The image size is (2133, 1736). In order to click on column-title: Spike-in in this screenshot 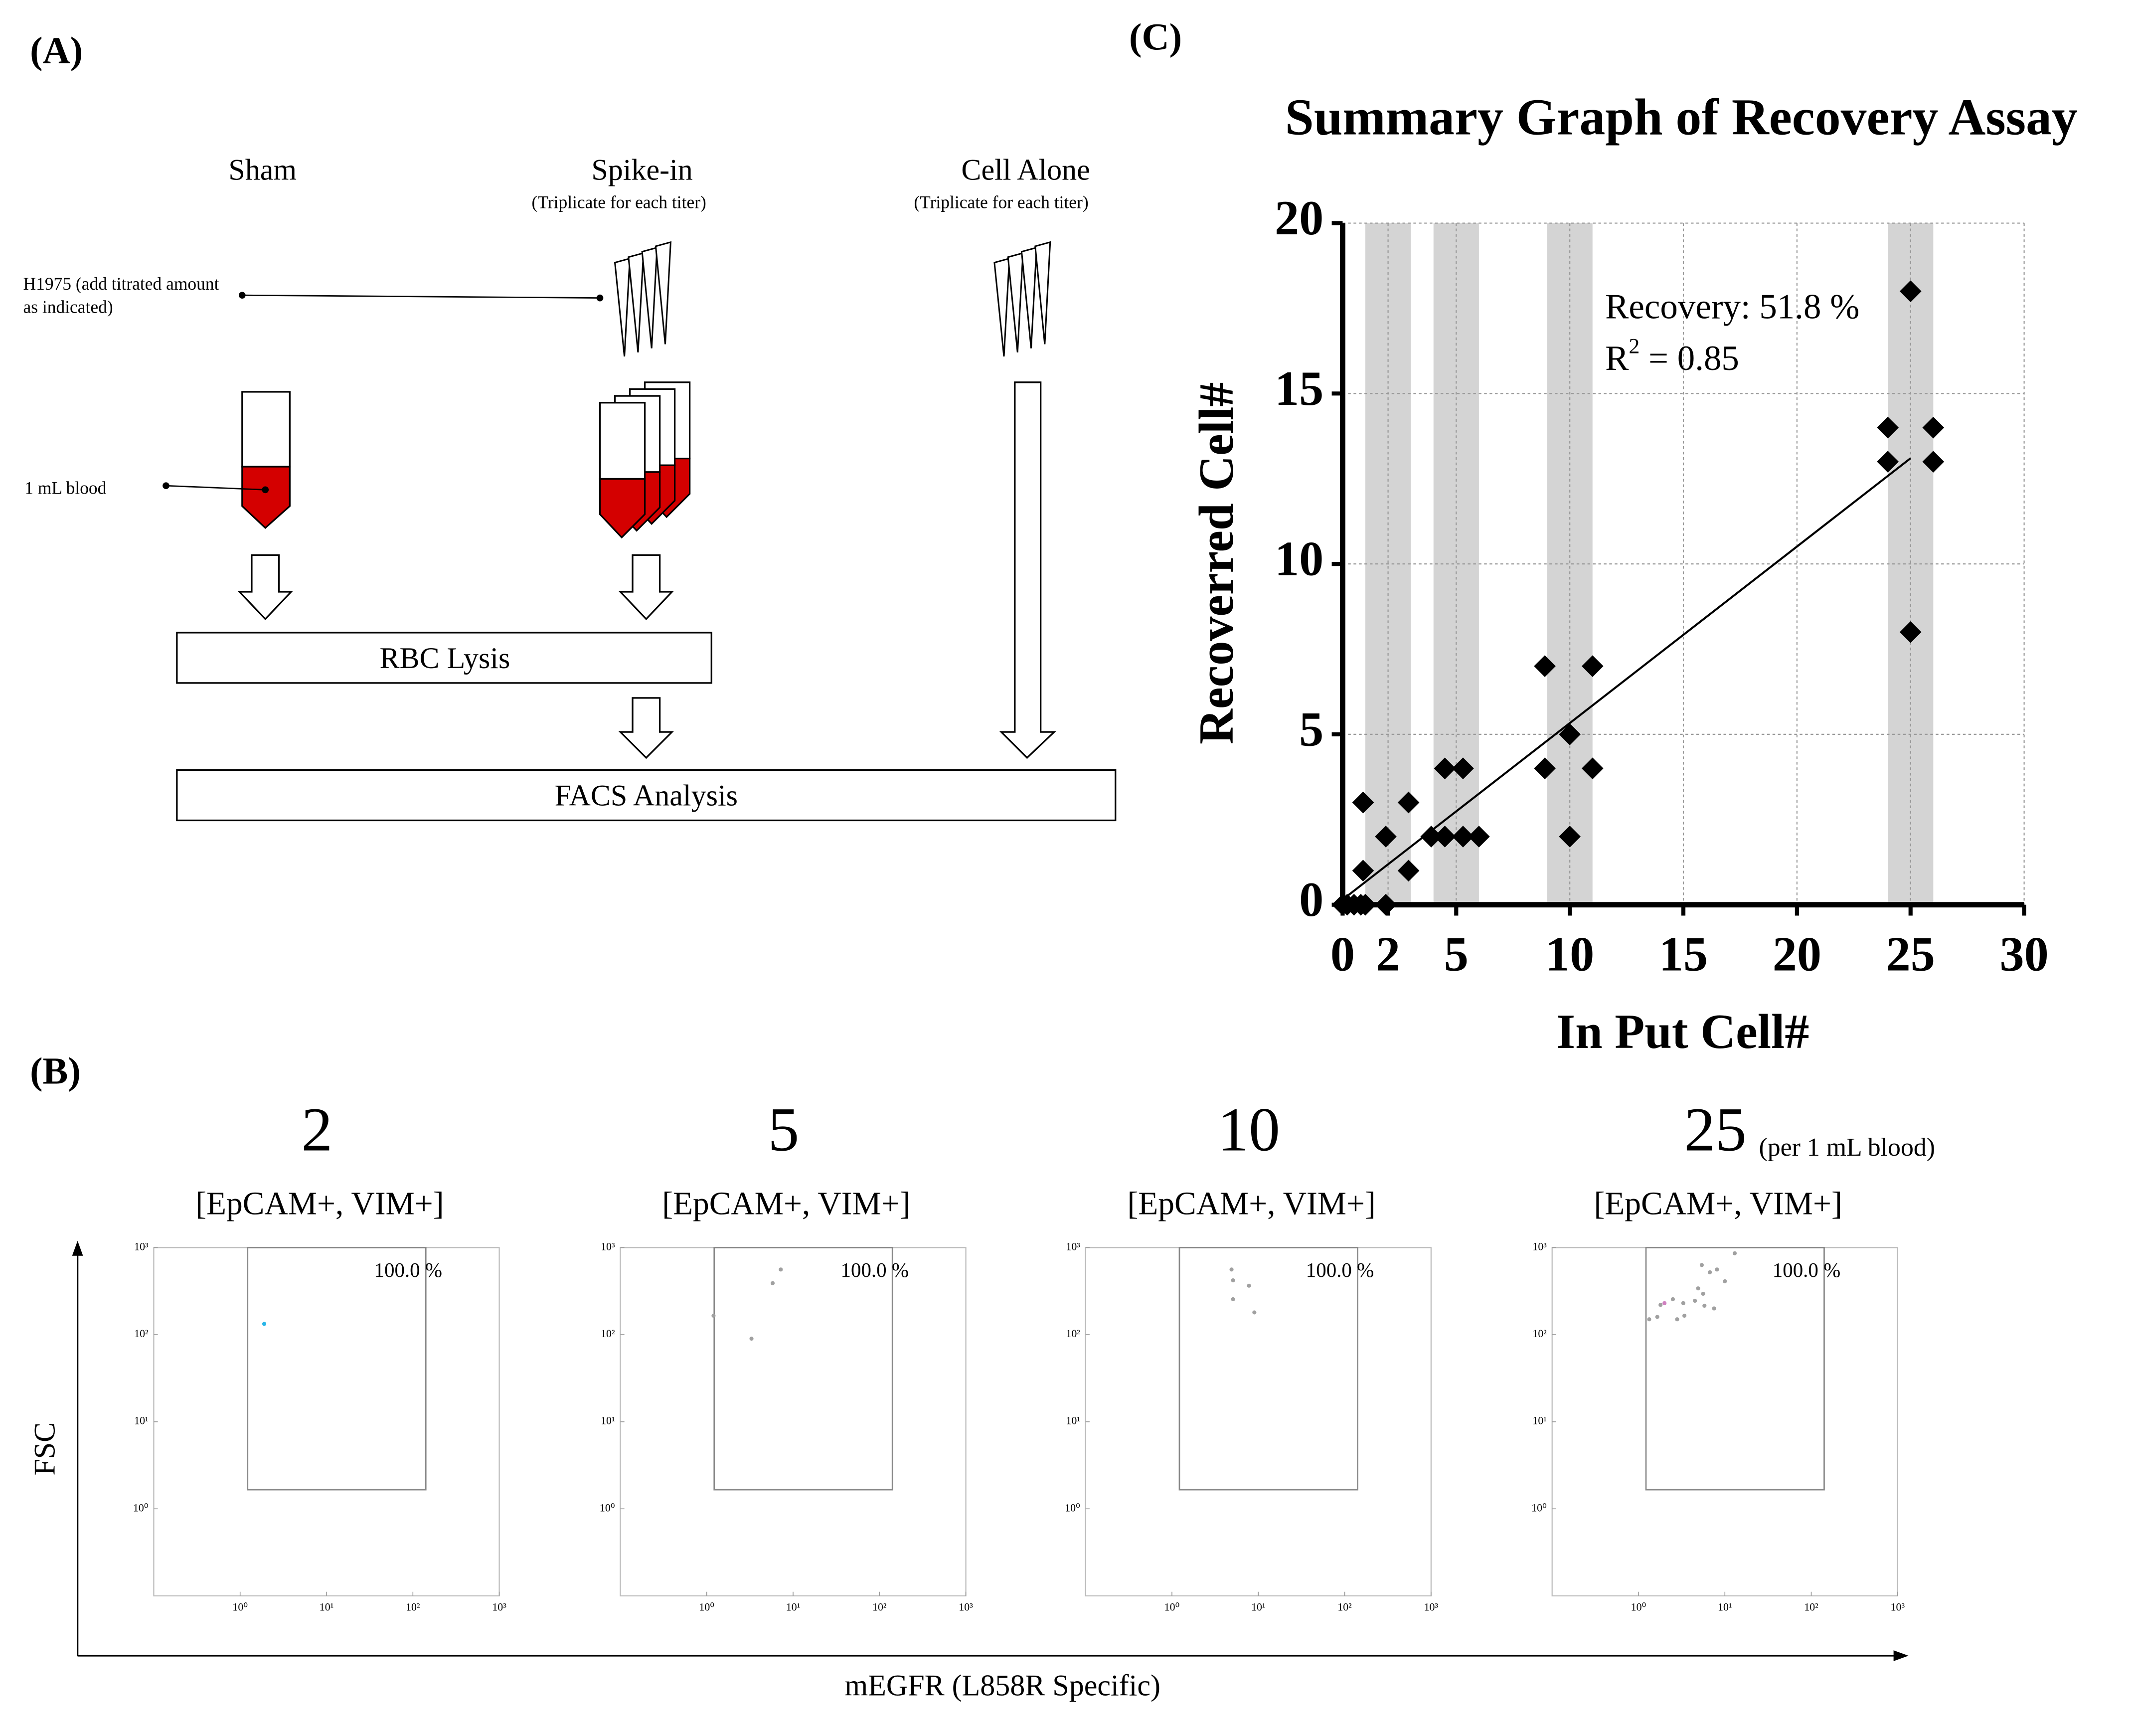, I will do `click(641, 169)`.